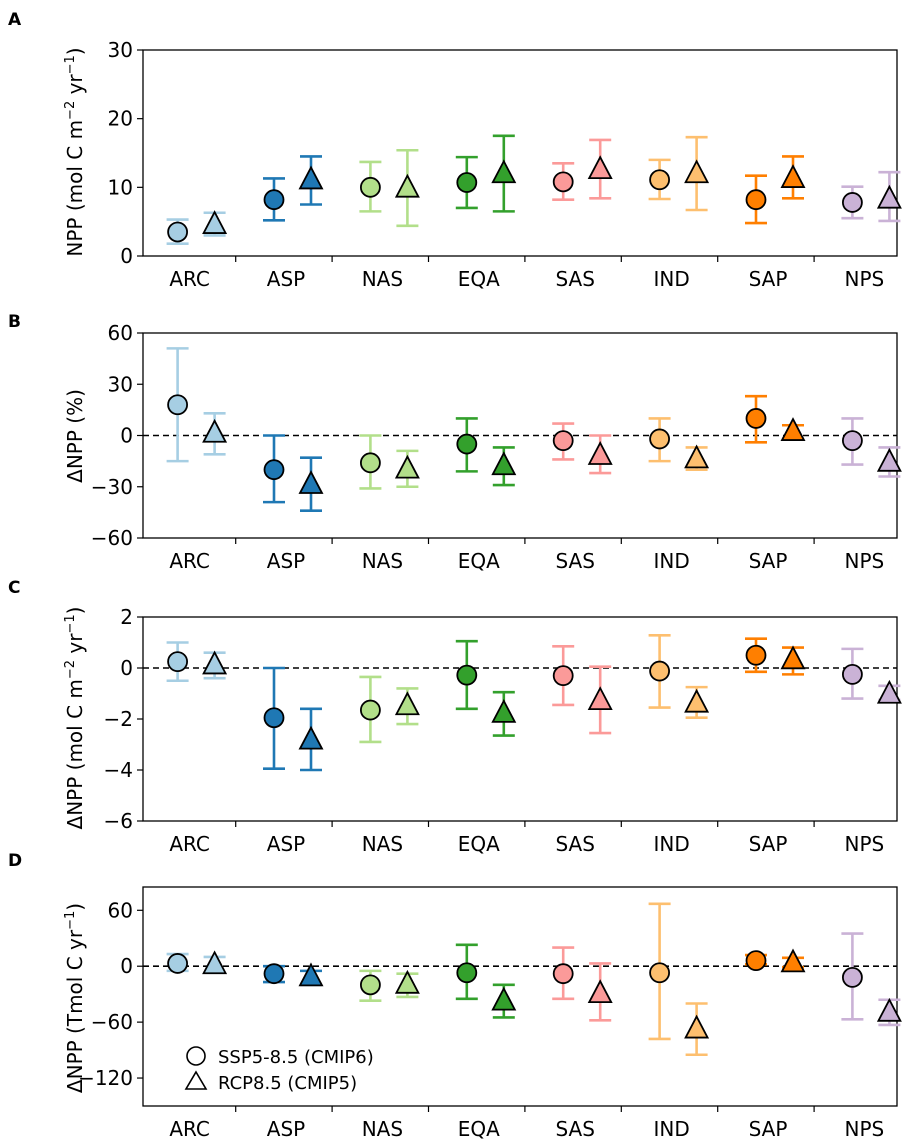 Image resolution: width=902 pixels, height=1142 pixels. I want to click on panel-c-ylabel: ΔNPP (mol C m−2 yr−1), so click(75, 718).